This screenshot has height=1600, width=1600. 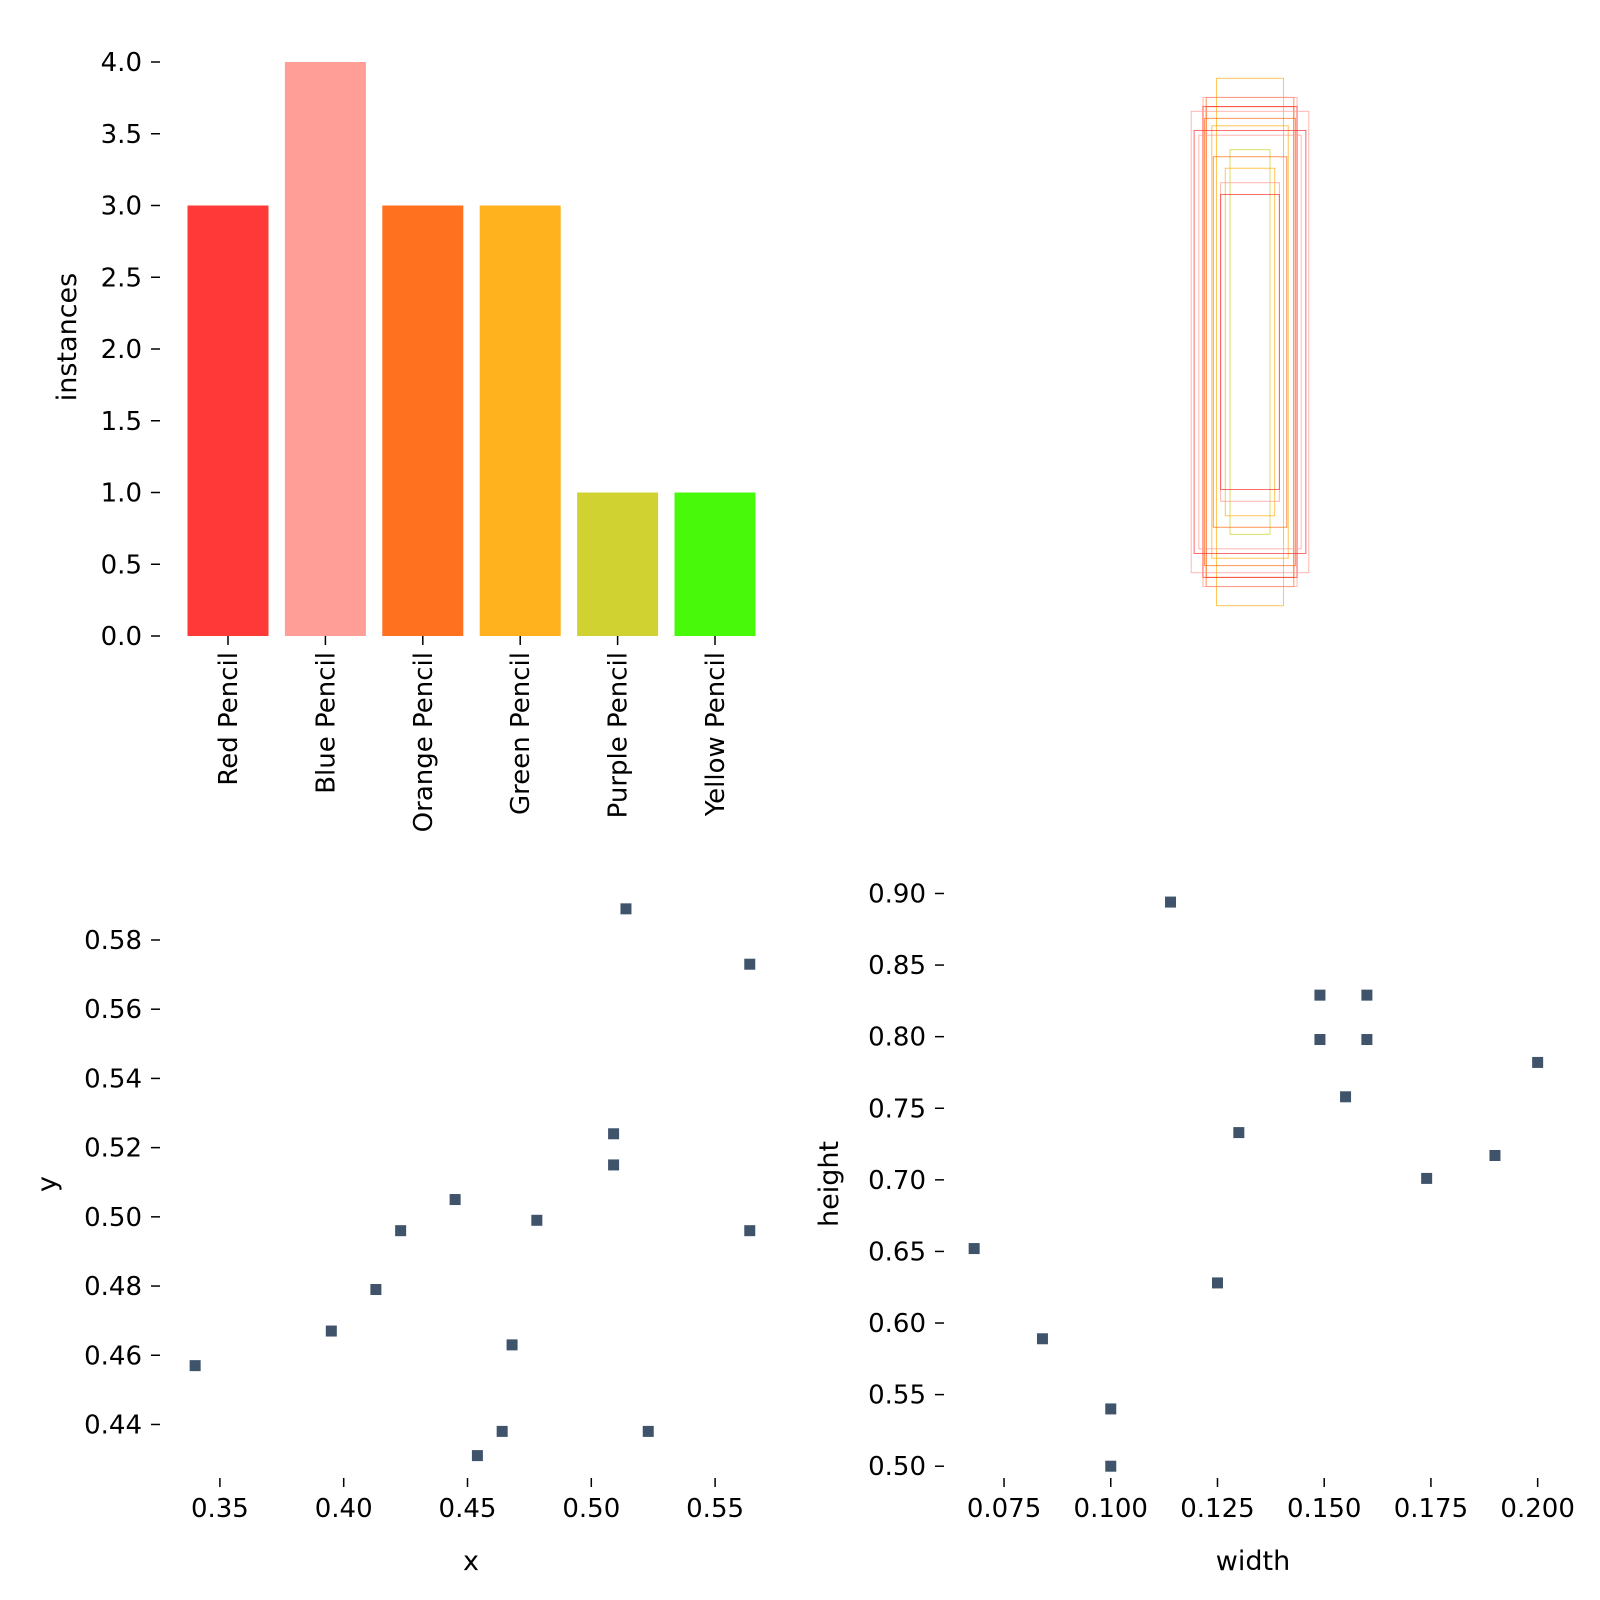 What do you see at coordinates (121, 350) in the screenshot?
I see `y-tick-label: 2.0` at bounding box center [121, 350].